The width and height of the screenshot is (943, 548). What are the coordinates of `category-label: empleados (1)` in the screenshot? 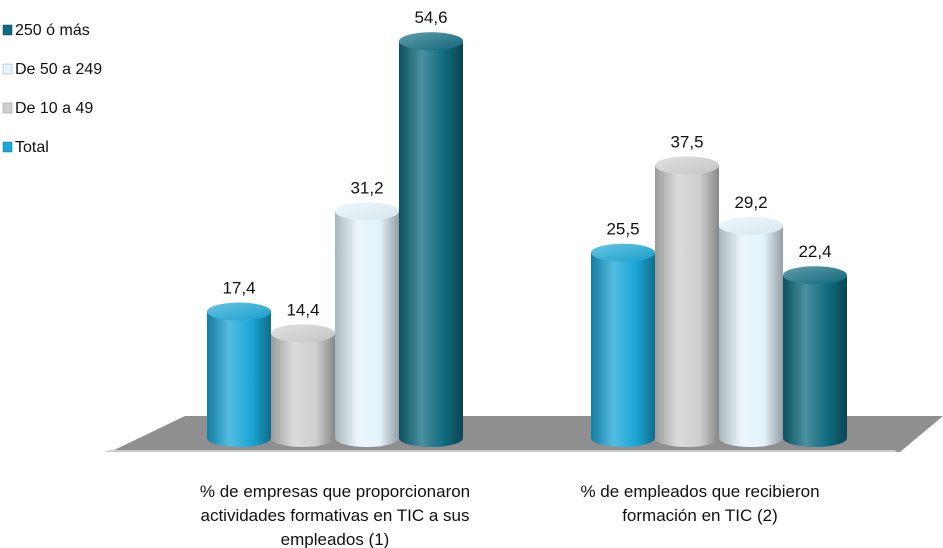 It's located at (335, 539).